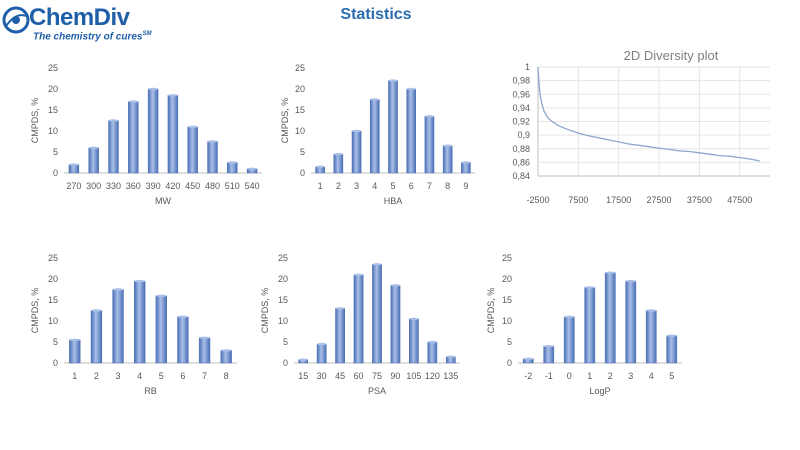 The width and height of the screenshot is (800, 450). What do you see at coordinates (521, 122) in the screenshot?
I see `y-tick-label: 0,92` at bounding box center [521, 122].